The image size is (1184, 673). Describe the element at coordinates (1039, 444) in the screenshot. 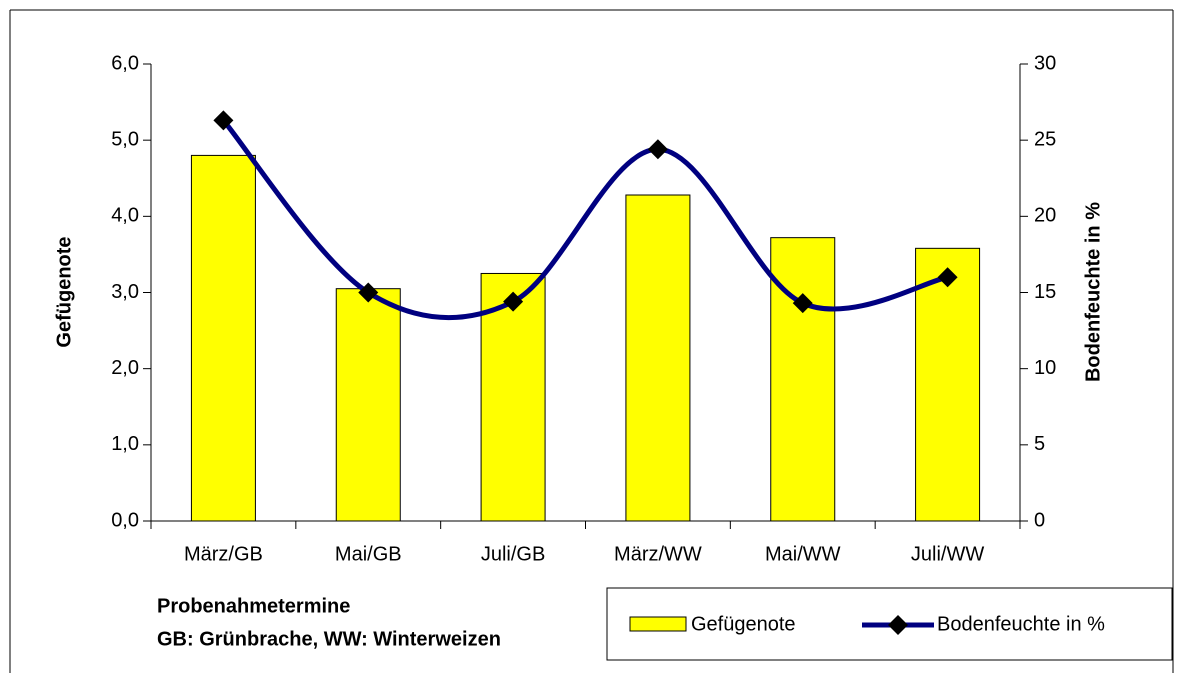

I see `y2-tick-label: 5` at that location.